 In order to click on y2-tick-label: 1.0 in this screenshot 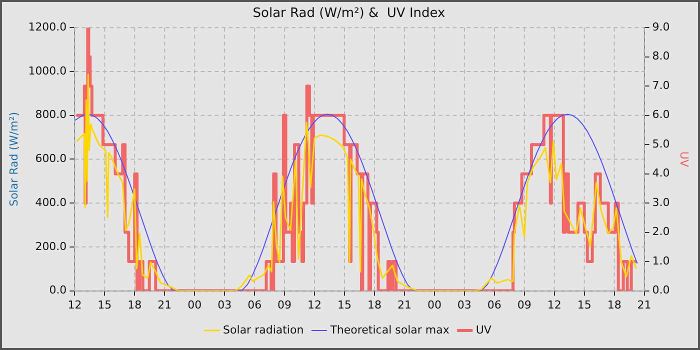, I will do `click(661, 261)`.